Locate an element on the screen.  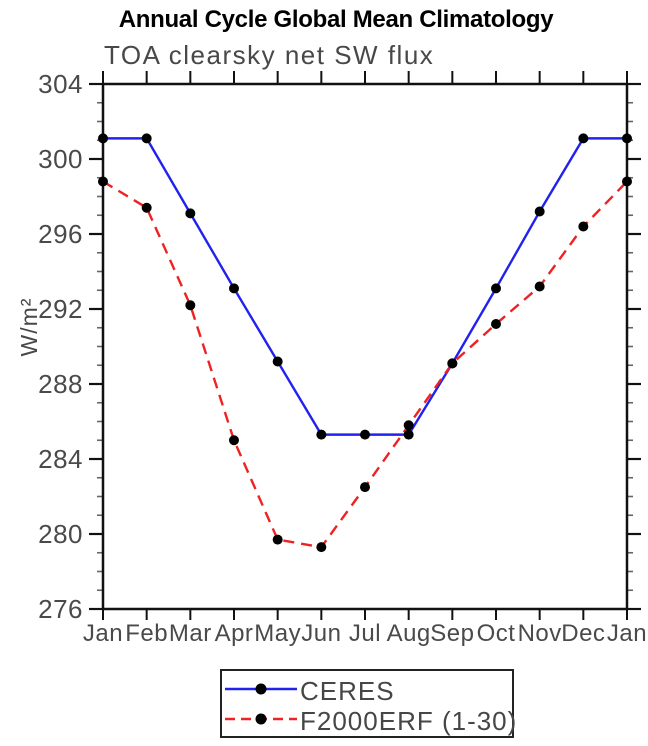
x-tick-label: Jun is located at coordinates (321, 633).